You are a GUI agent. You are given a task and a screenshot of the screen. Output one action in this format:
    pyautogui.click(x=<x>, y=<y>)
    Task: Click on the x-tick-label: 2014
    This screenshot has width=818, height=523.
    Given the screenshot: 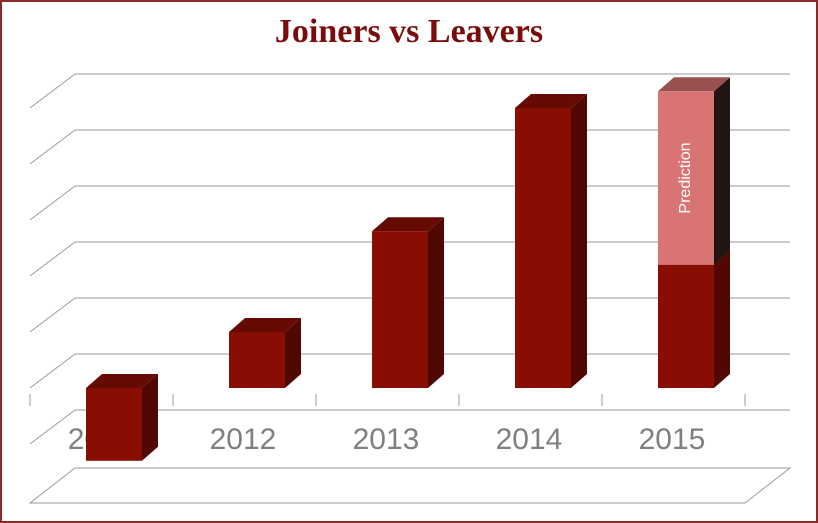 What is the action you would take?
    pyautogui.click(x=529, y=439)
    